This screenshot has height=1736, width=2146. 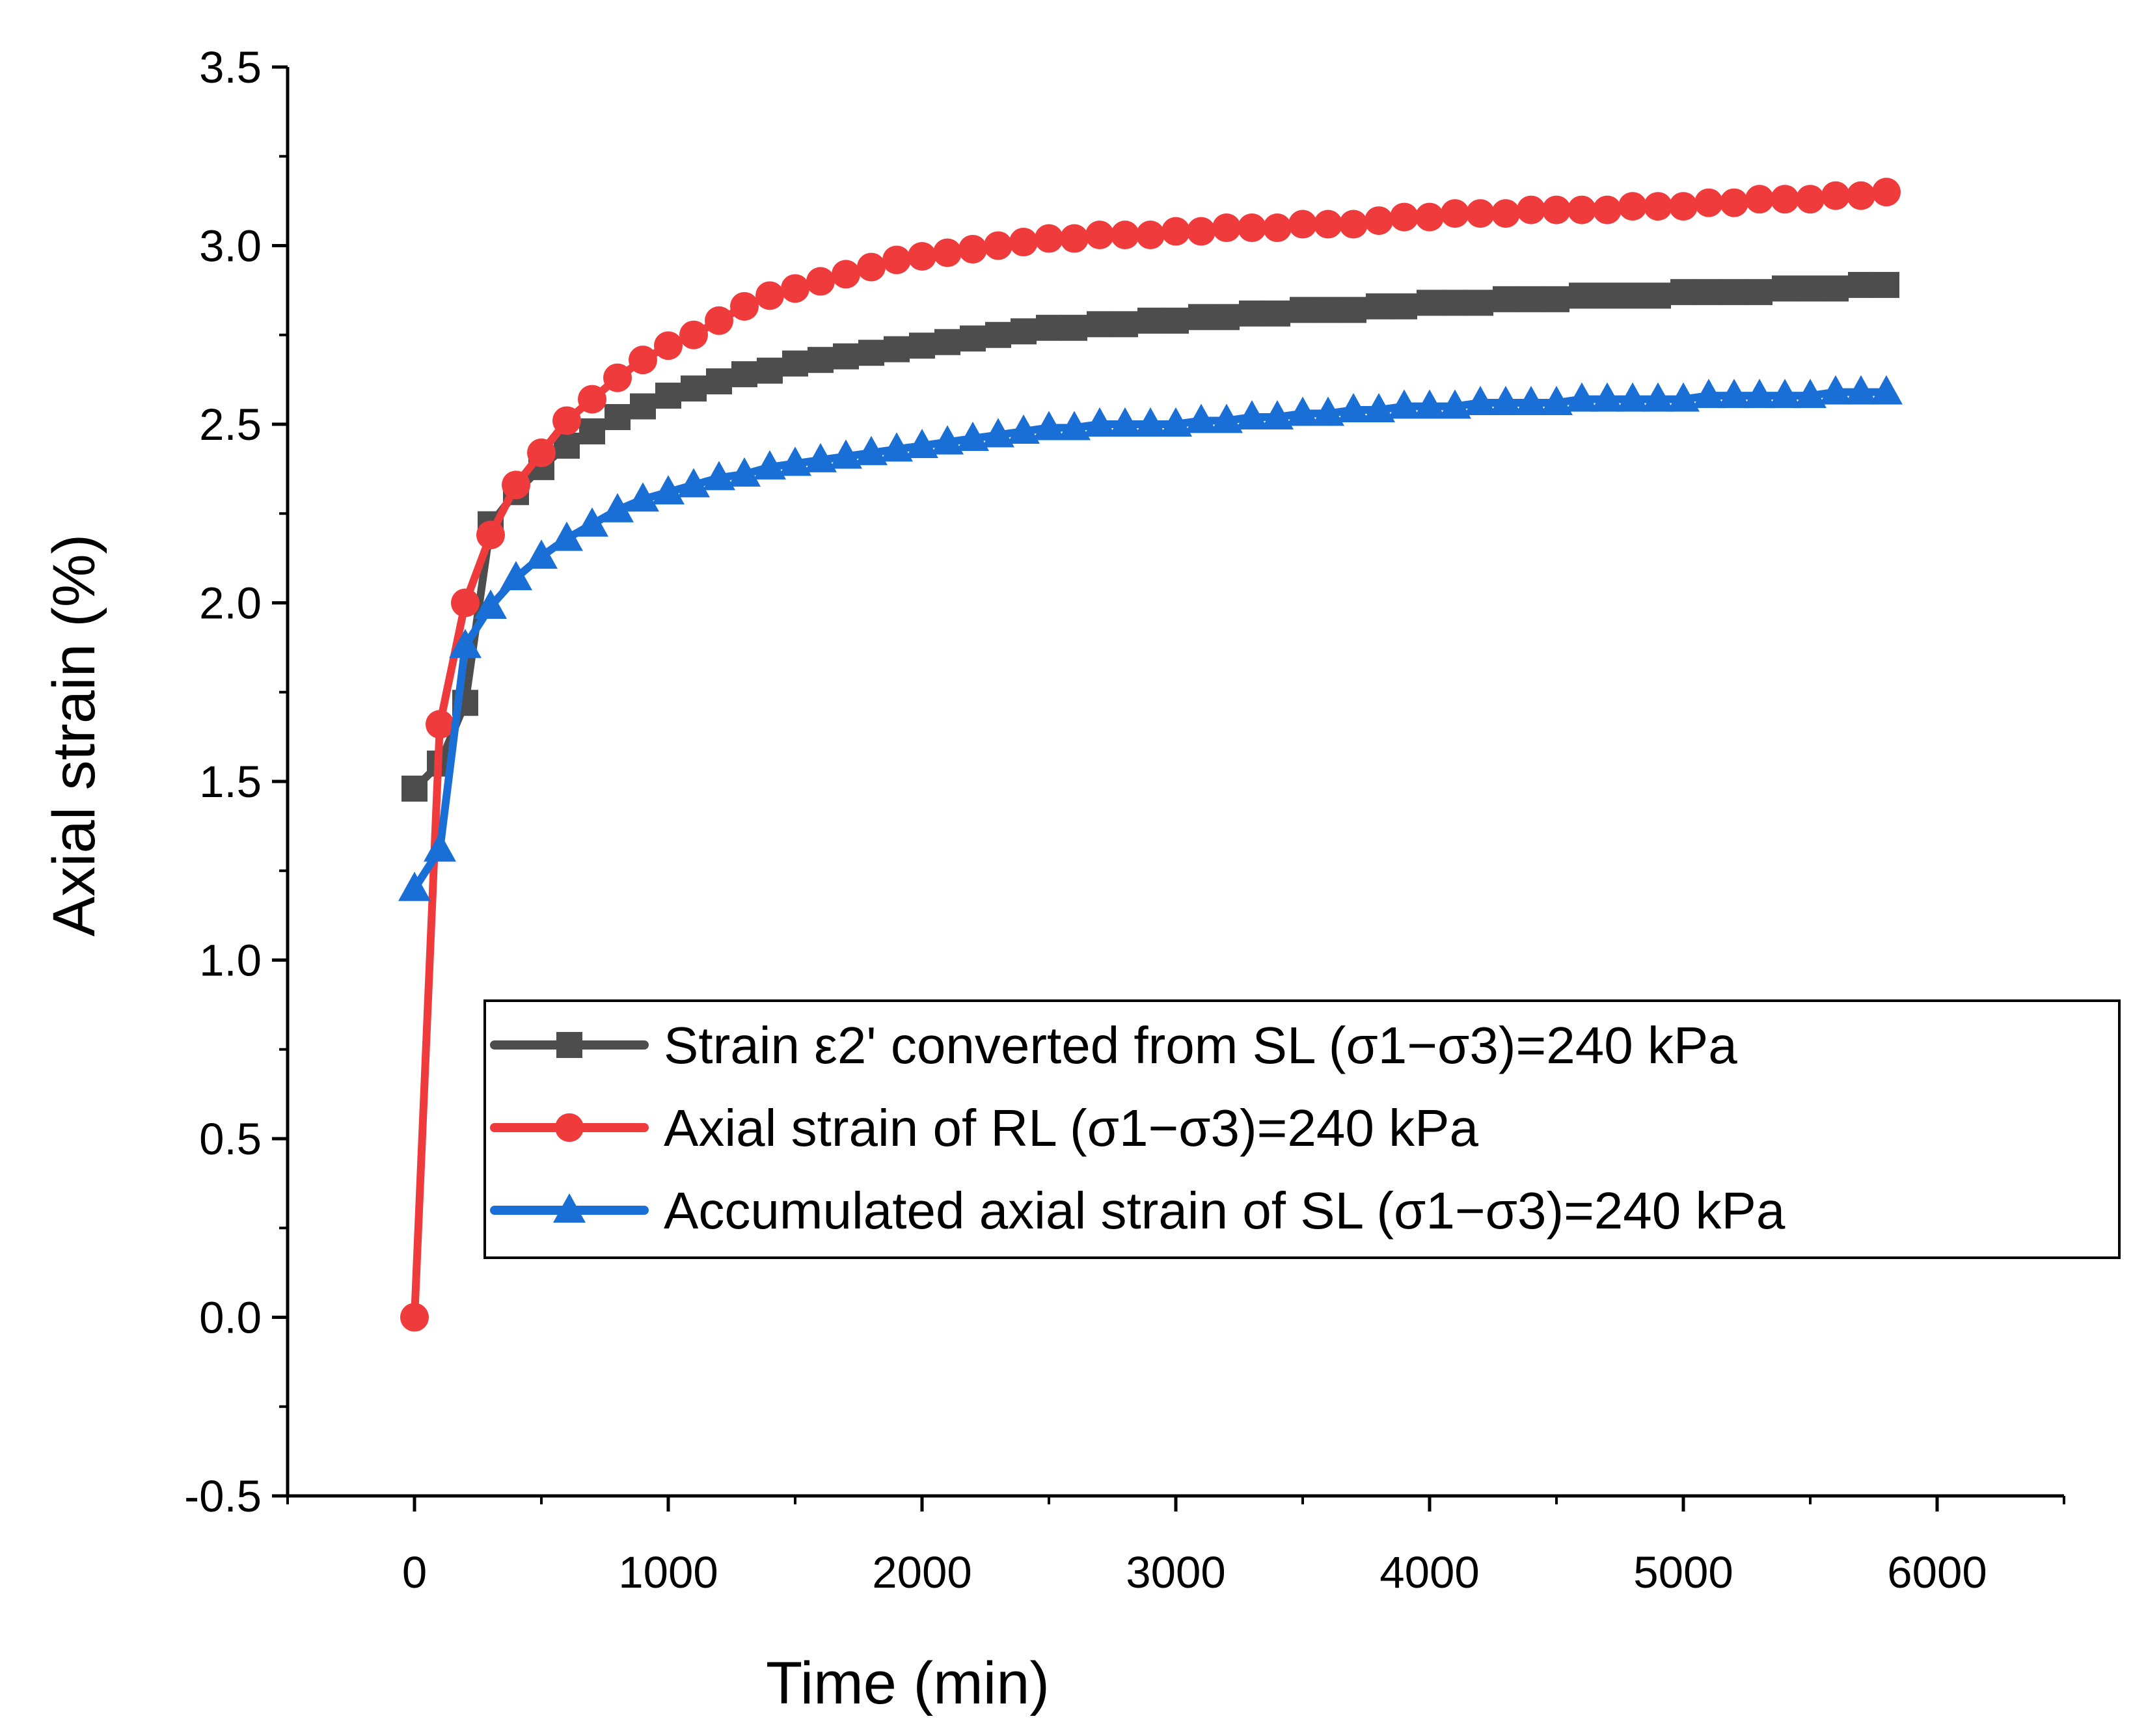 What do you see at coordinates (922, 1572) in the screenshot?
I see `x-tick-label: 2000` at bounding box center [922, 1572].